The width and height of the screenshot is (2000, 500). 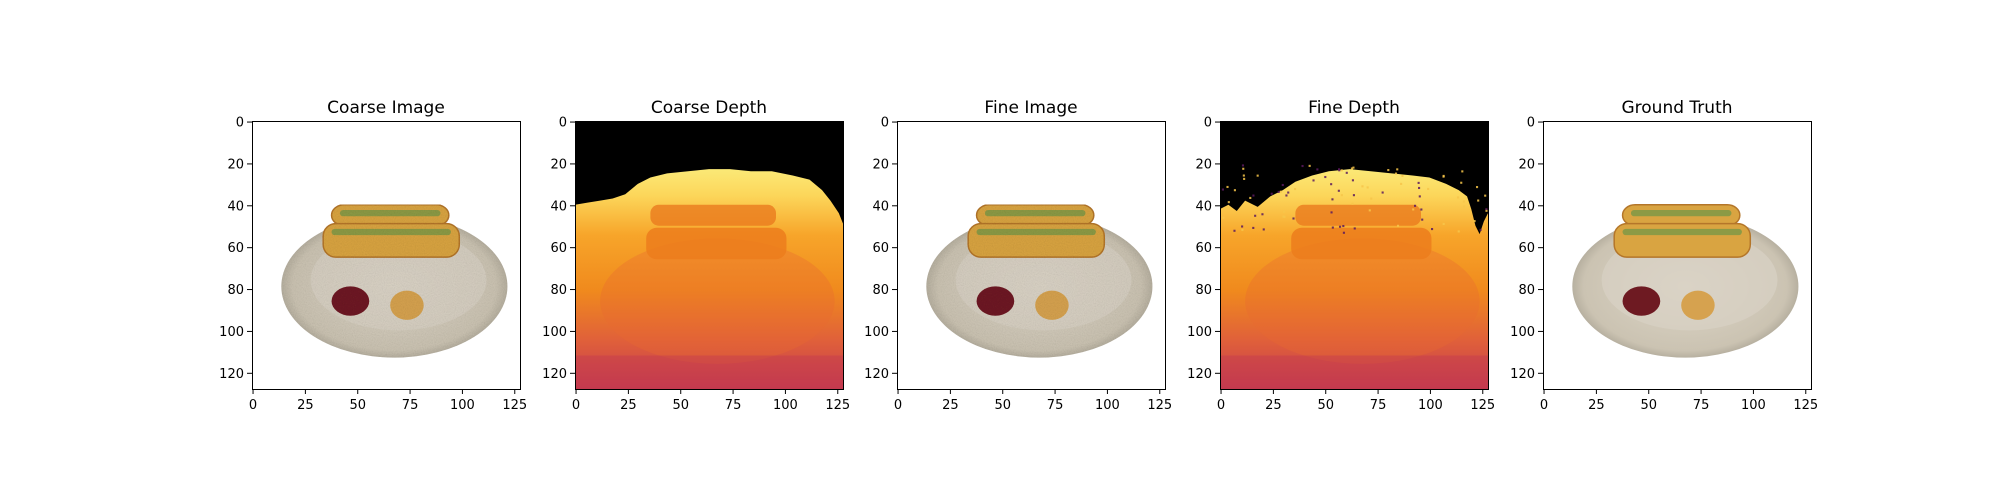 I want to click on depth-near-band, so click(x=709, y=372).